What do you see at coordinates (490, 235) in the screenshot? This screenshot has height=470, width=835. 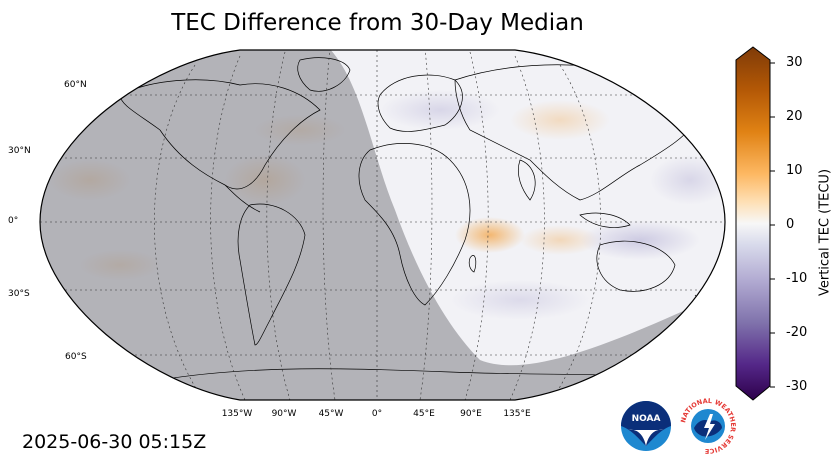 I see `tec-anomaly-positive` at bounding box center [490, 235].